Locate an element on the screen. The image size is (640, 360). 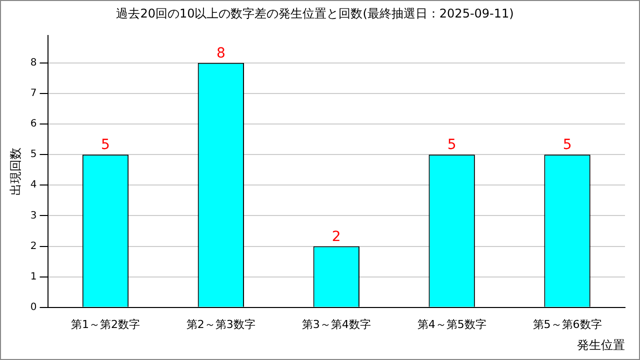
y-tick-label: 1 is located at coordinates (33, 276).